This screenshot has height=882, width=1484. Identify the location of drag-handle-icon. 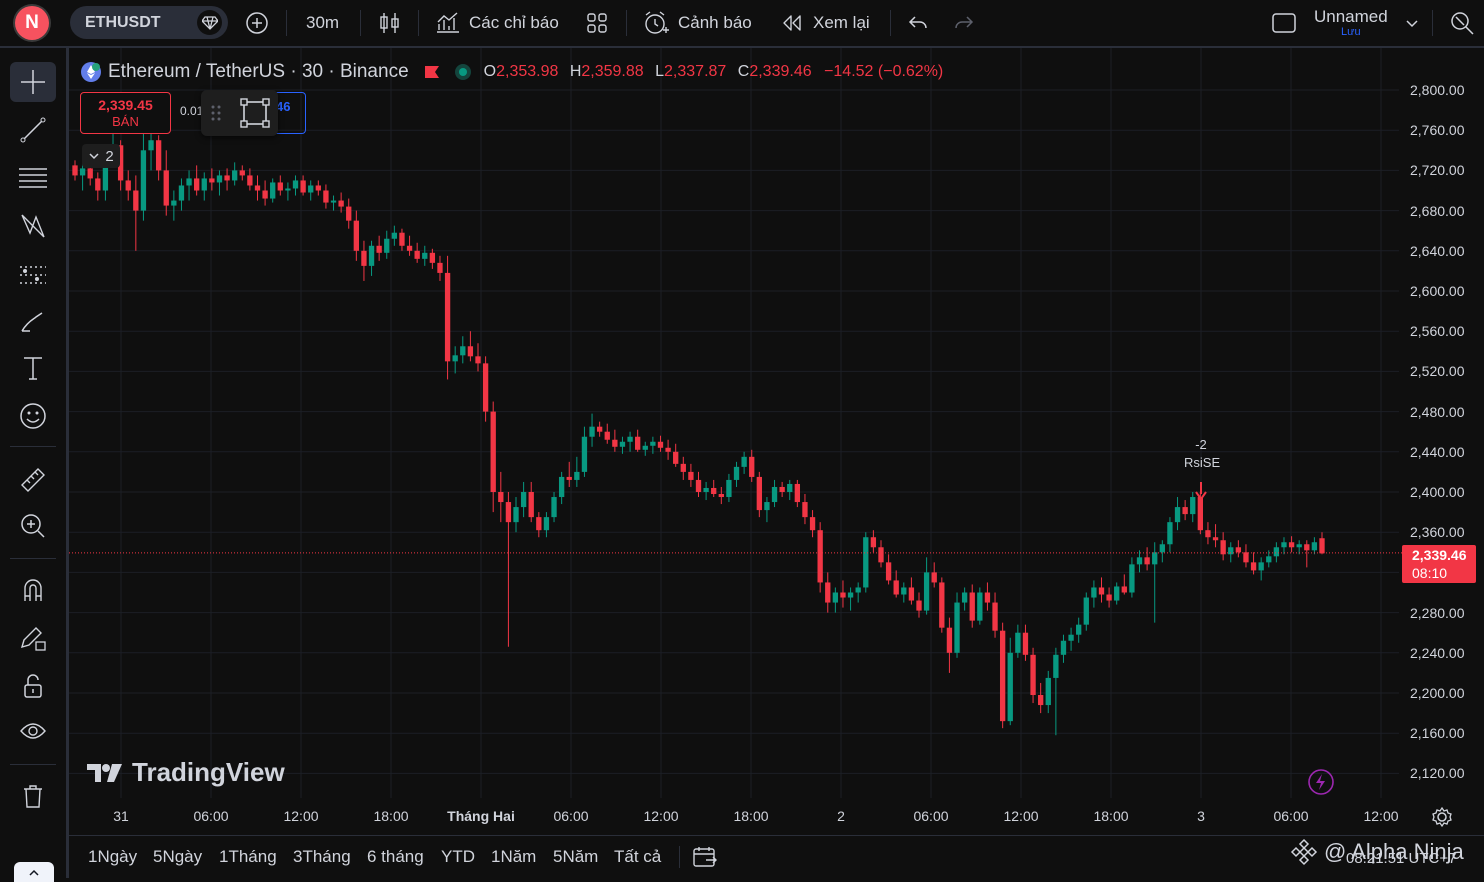
(216, 113).